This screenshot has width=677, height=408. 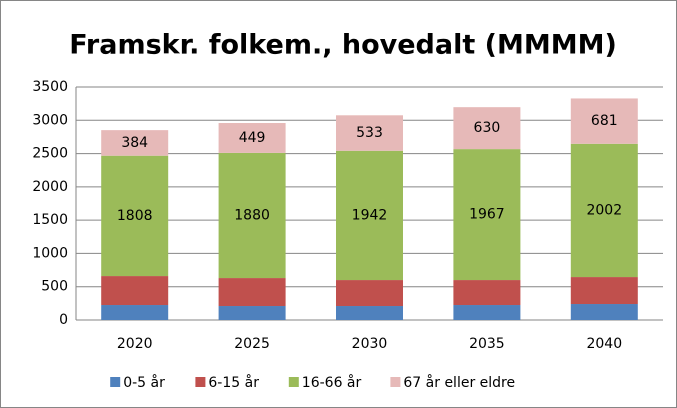 I want to click on legend-label: 16-66 år, so click(x=332, y=382).